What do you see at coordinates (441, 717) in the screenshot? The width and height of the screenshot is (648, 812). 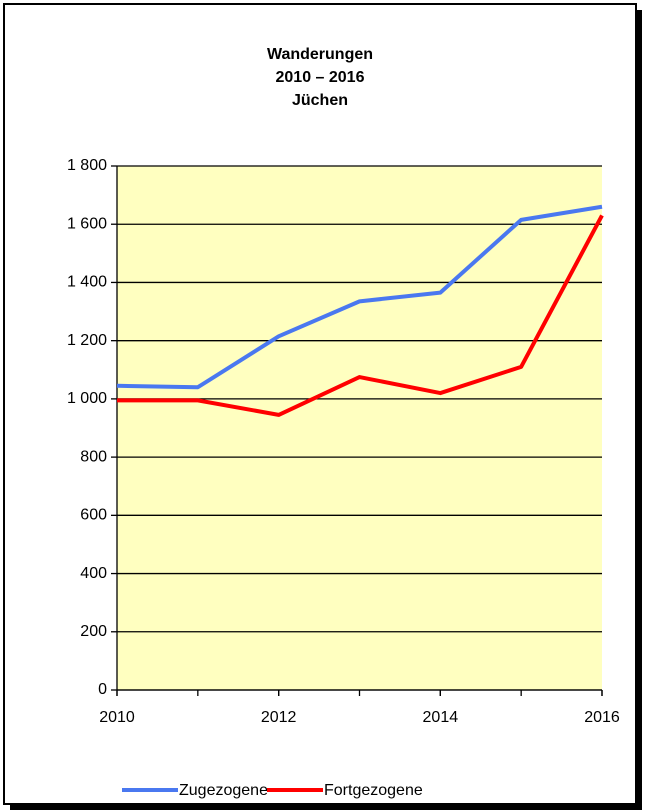 I see `x-tick-label: 2014` at bounding box center [441, 717].